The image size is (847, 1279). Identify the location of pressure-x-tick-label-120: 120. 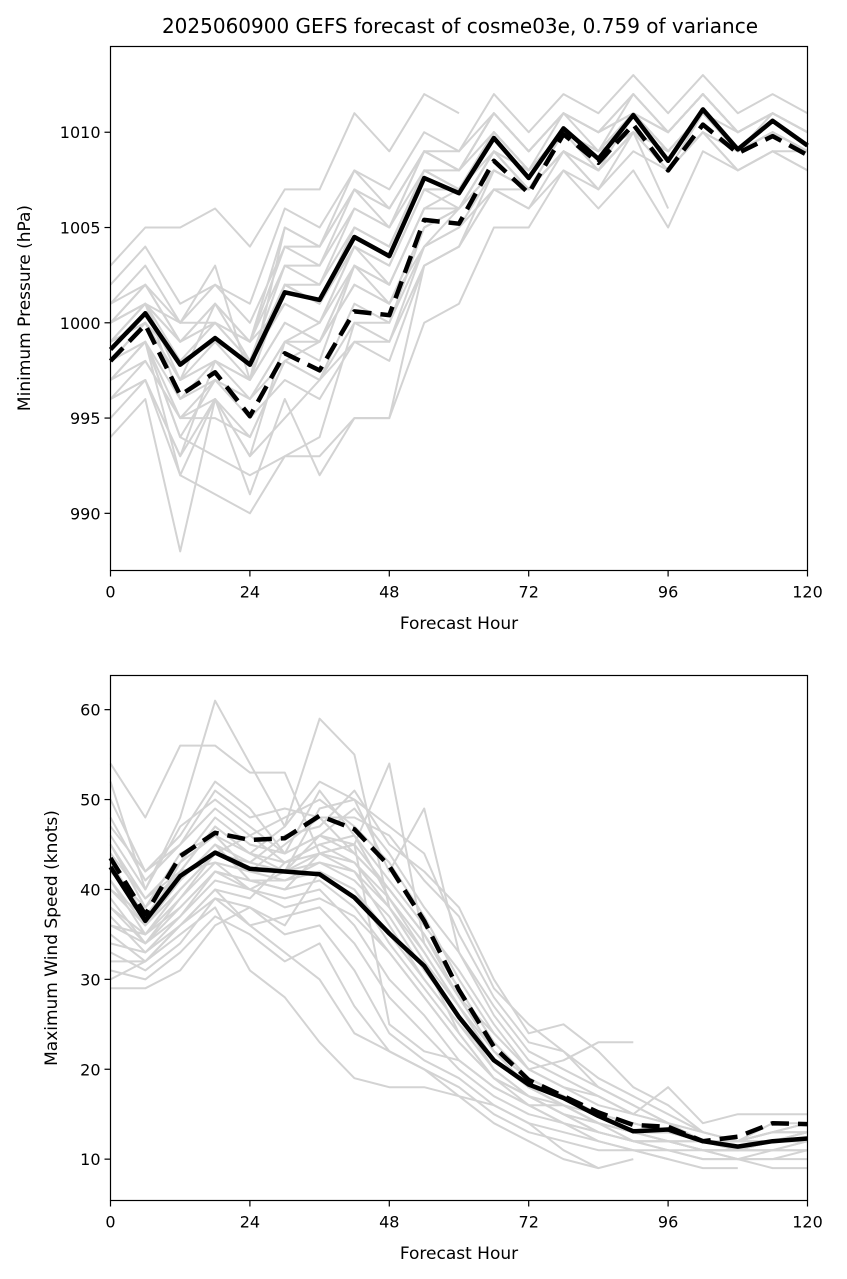
(807, 592).